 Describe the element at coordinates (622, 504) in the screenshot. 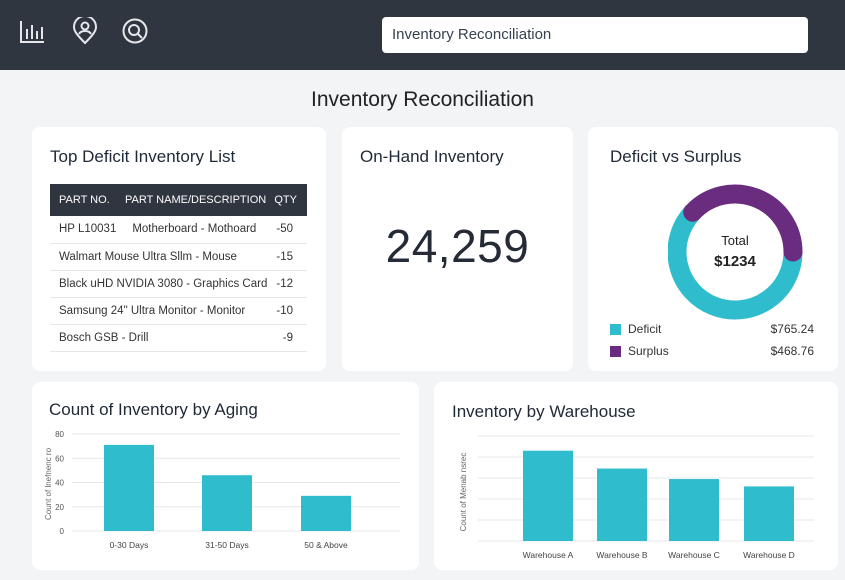

I see `bar-warehouse-b` at that location.